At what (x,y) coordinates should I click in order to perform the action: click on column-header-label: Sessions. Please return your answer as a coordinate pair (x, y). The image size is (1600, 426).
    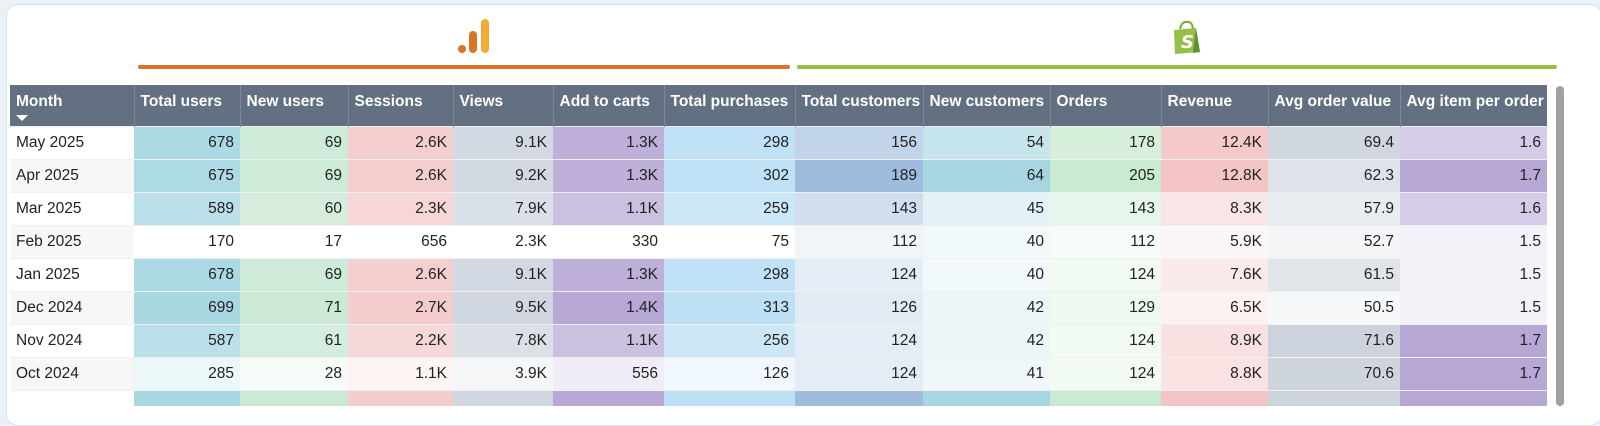
    Looking at the image, I should click on (388, 101).